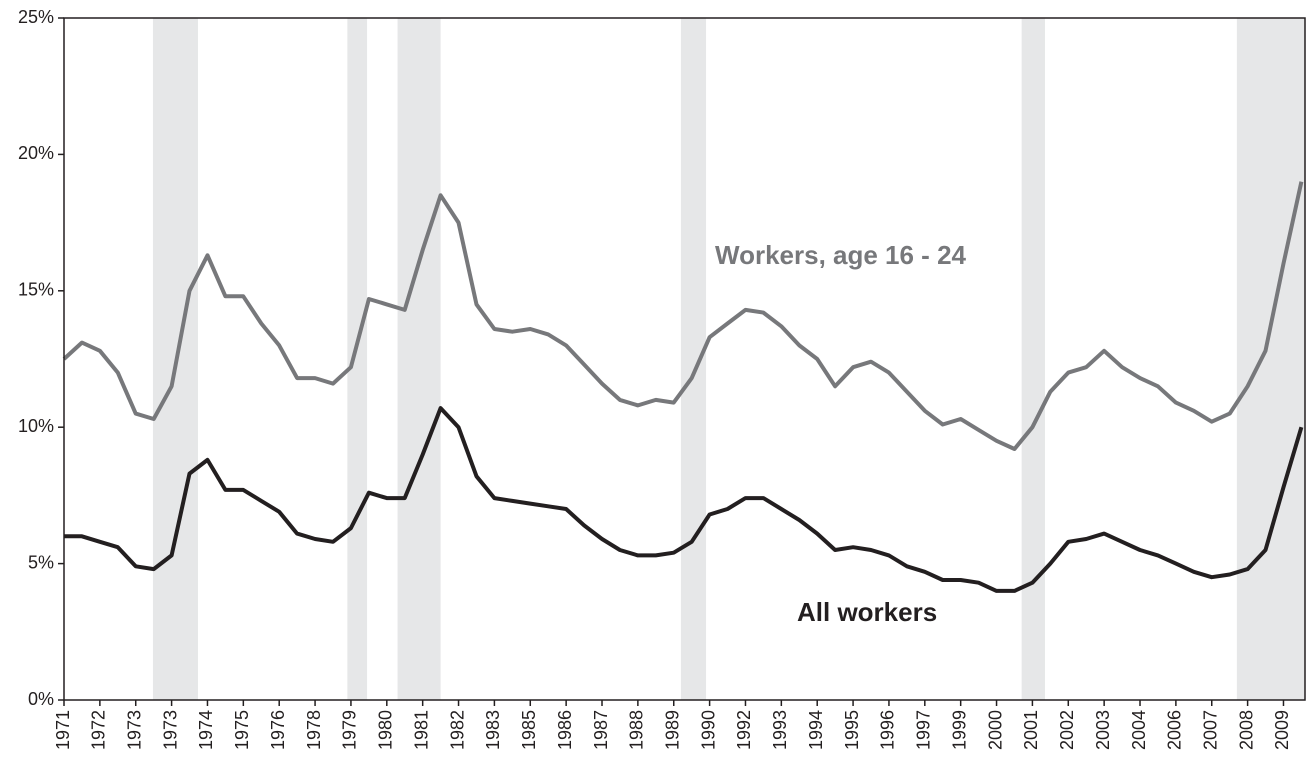 The width and height of the screenshot is (1308, 775). What do you see at coordinates (959, 730) in the screenshot?
I see `x-tick-label: 1999` at bounding box center [959, 730].